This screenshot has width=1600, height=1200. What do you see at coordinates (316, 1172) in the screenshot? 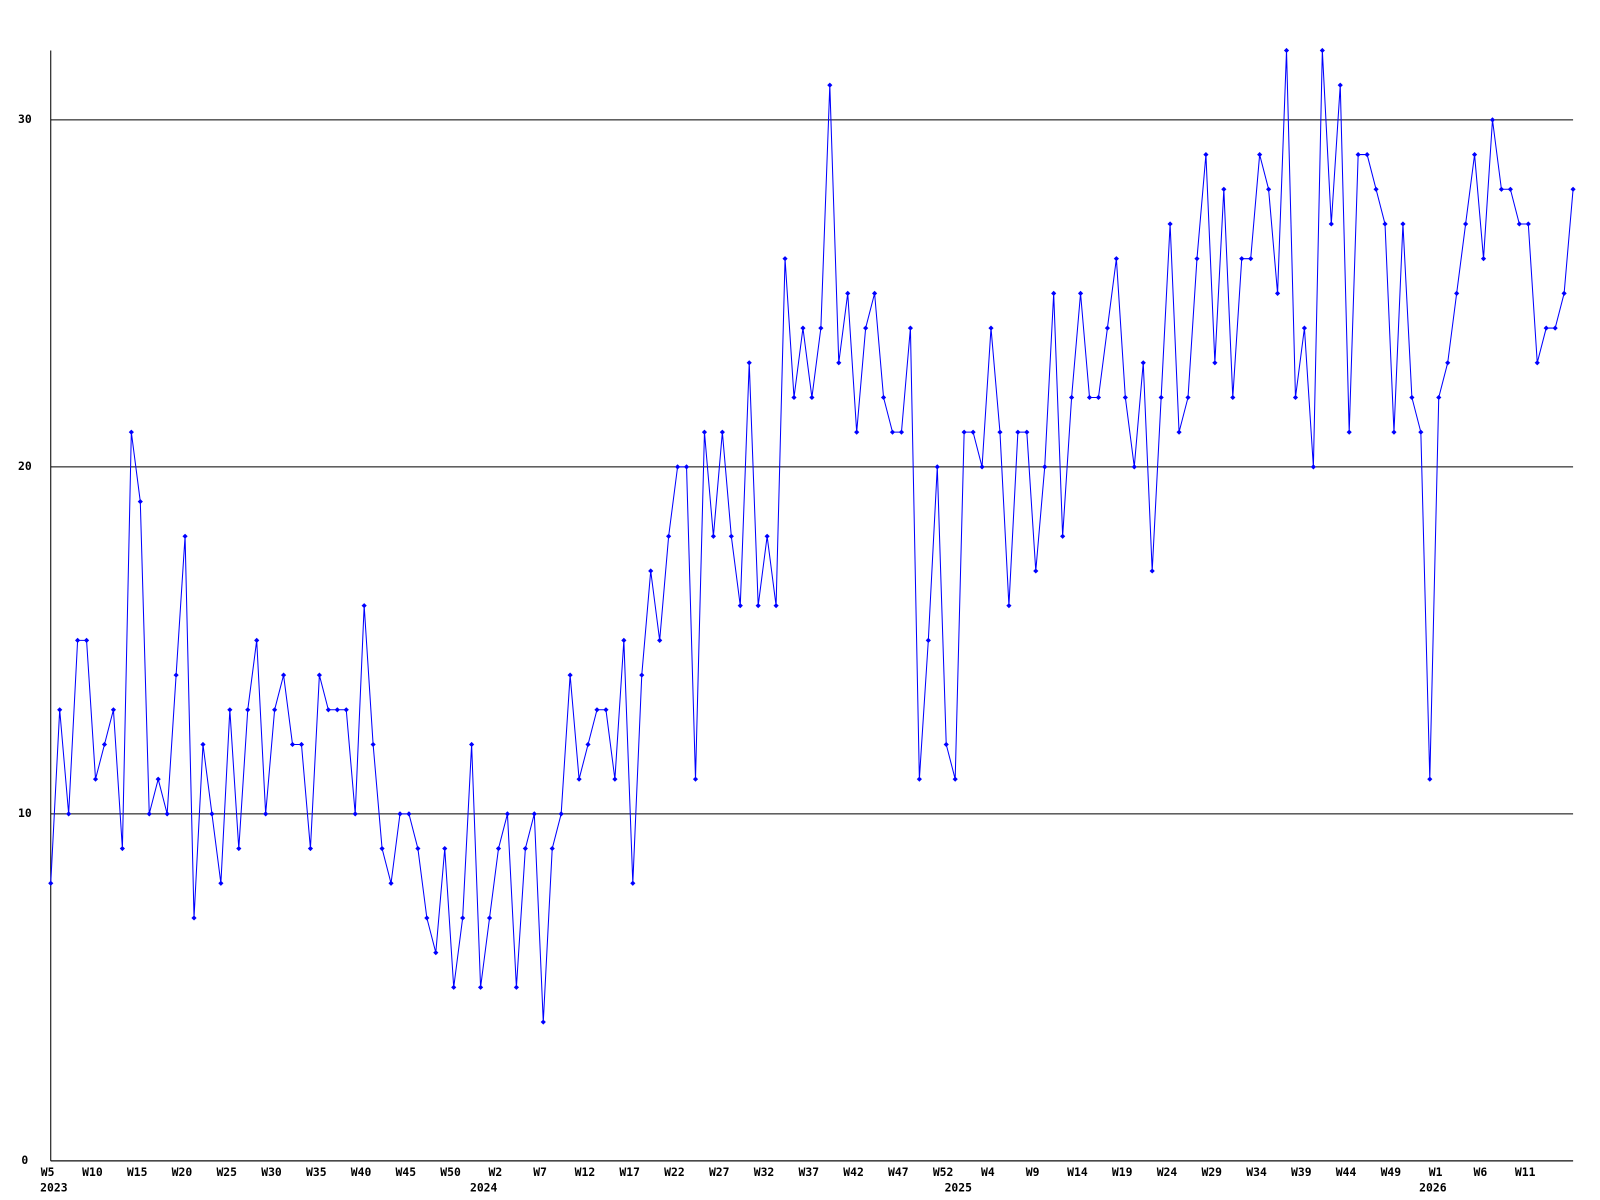
I see `x-tick-label: W35` at bounding box center [316, 1172].